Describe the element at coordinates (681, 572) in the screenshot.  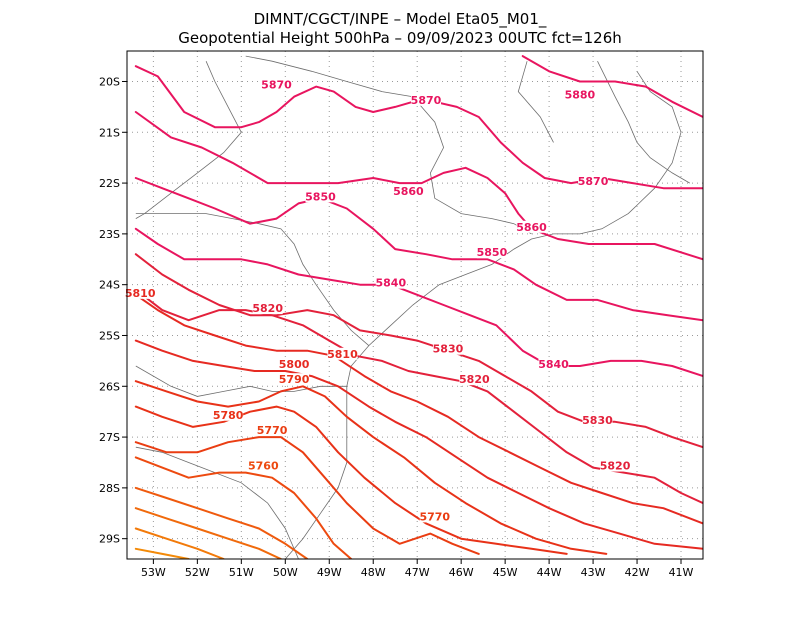
I see `x-tick-label: 41W` at that location.